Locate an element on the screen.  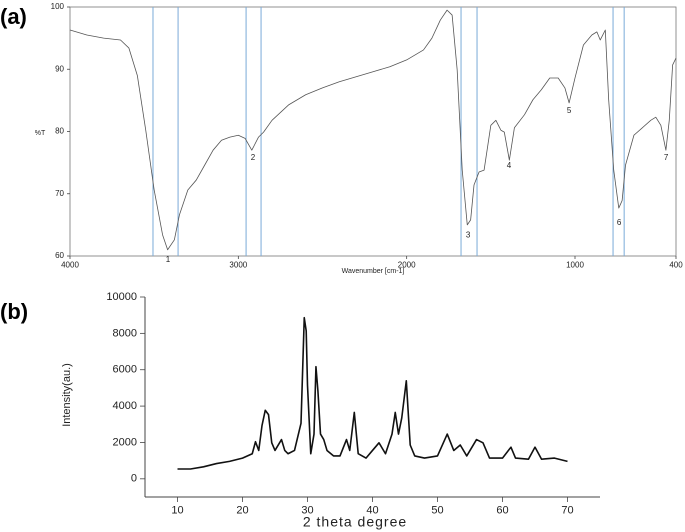
x-axis-label: 2 theta degree is located at coordinates (355, 522).